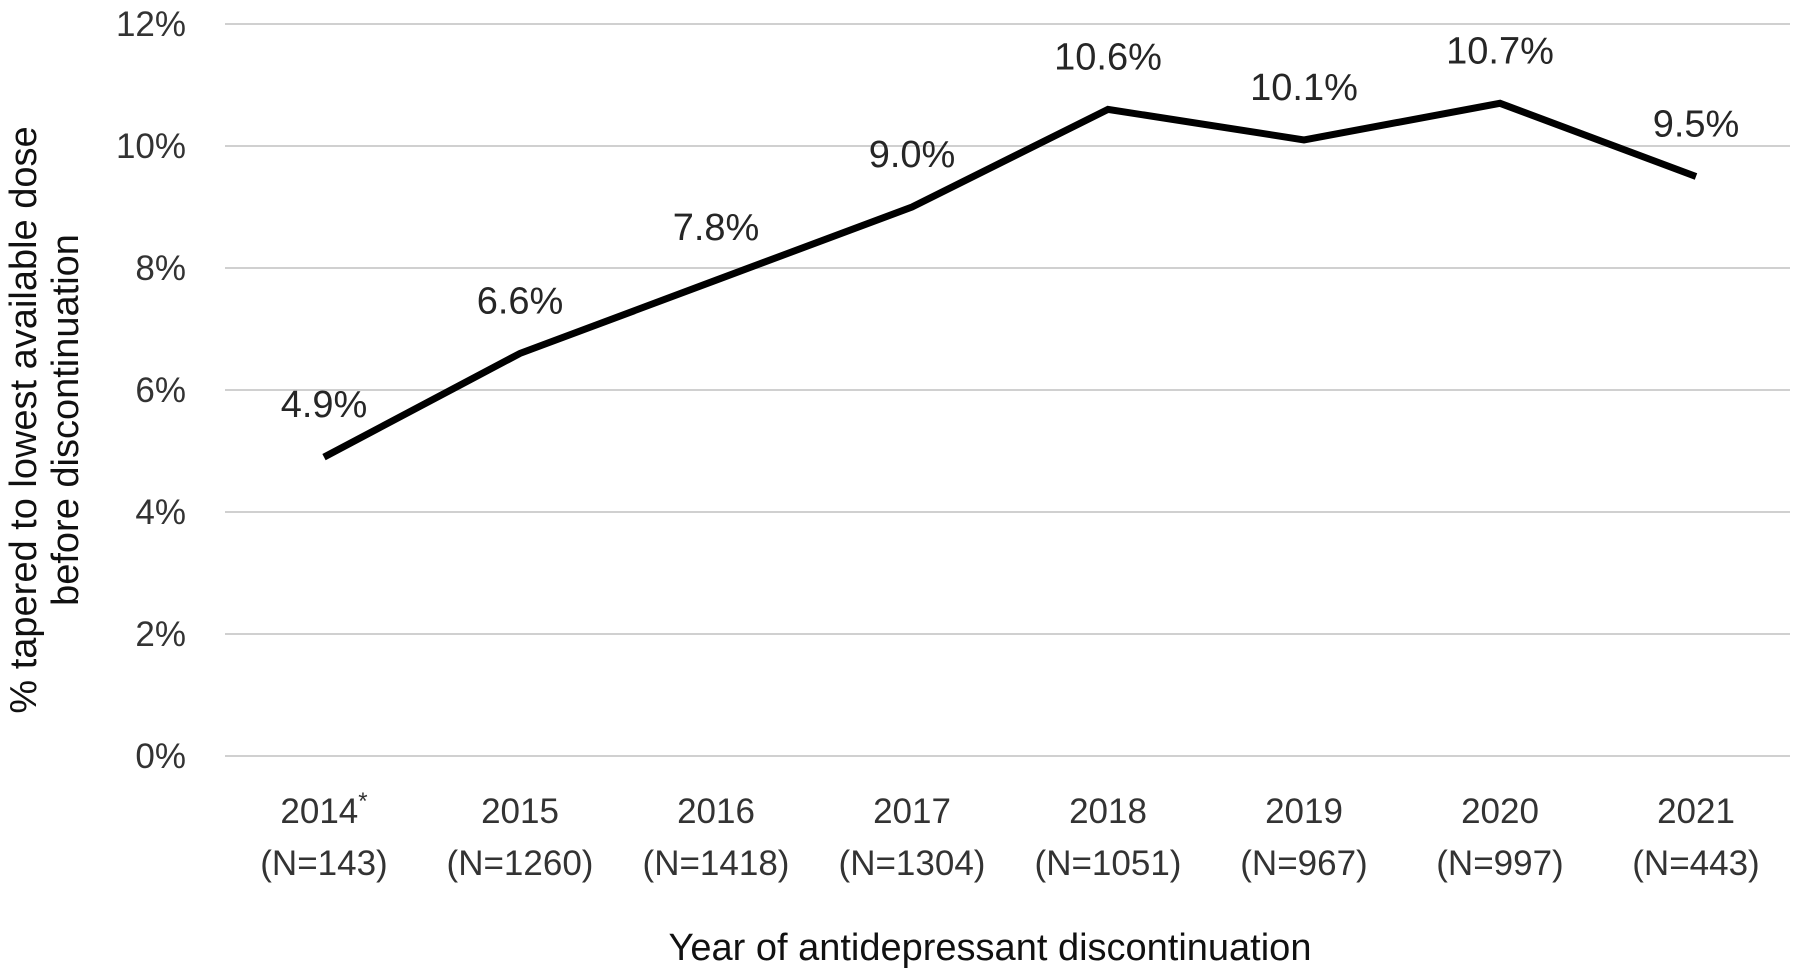 The width and height of the screenshot is (1800, 975). Describe the element at coordinates (160, 756) in the screenshot. I see `y-tick-label: 0%` at that location.